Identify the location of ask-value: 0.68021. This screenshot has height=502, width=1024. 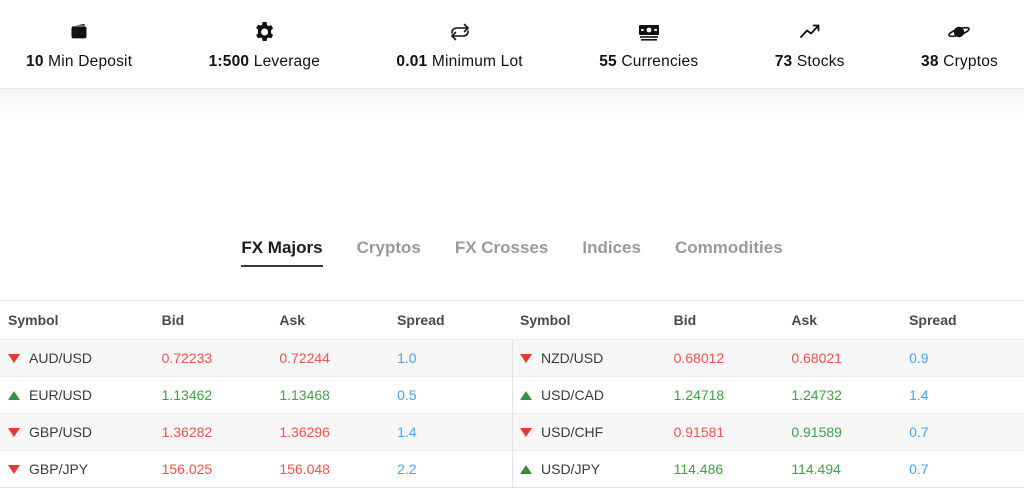
(842, 357).